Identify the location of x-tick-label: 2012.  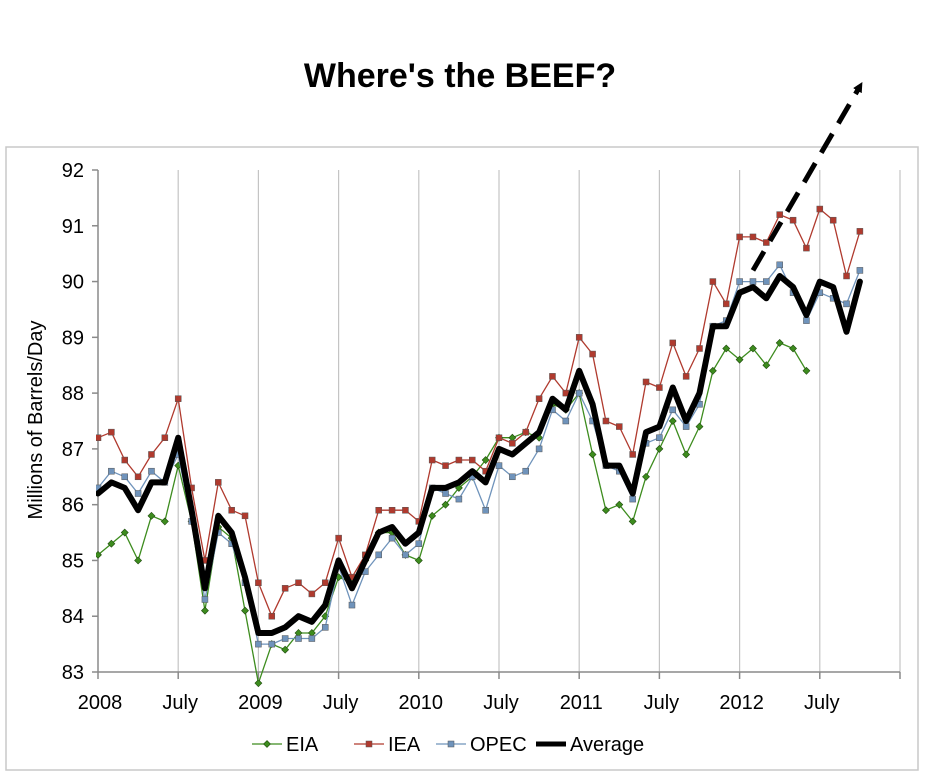
(741, 703).